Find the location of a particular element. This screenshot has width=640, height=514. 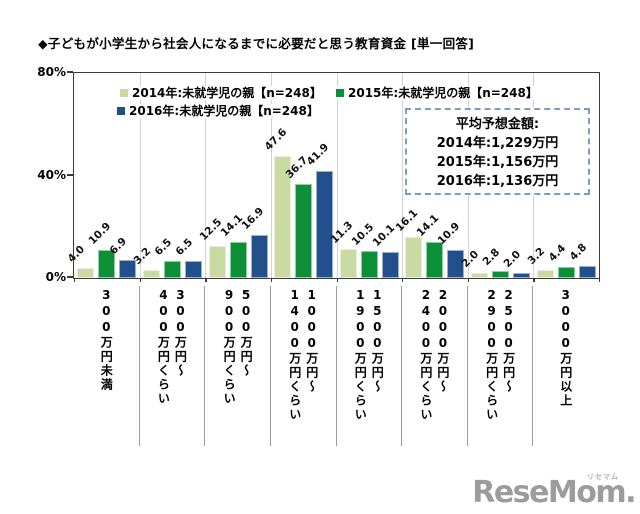

category-label-slot: 1000万円〜 1400万円くらい is located at coordinates (303, 371).